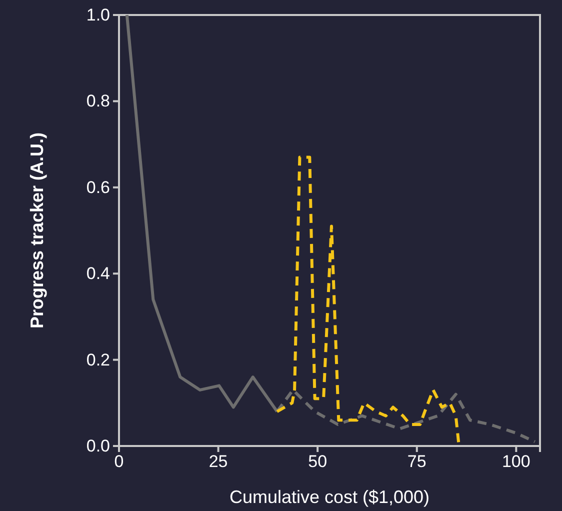 The height and width of the screenshot is (511, 562). Describe the element at coordinates (318, 462) in the screenshot. I see `x-tick-label: 50` at that location.